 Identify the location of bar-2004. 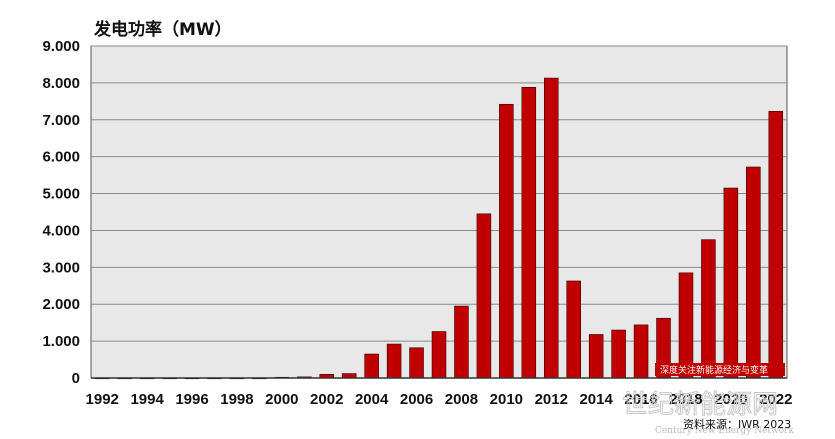
(371, 366).